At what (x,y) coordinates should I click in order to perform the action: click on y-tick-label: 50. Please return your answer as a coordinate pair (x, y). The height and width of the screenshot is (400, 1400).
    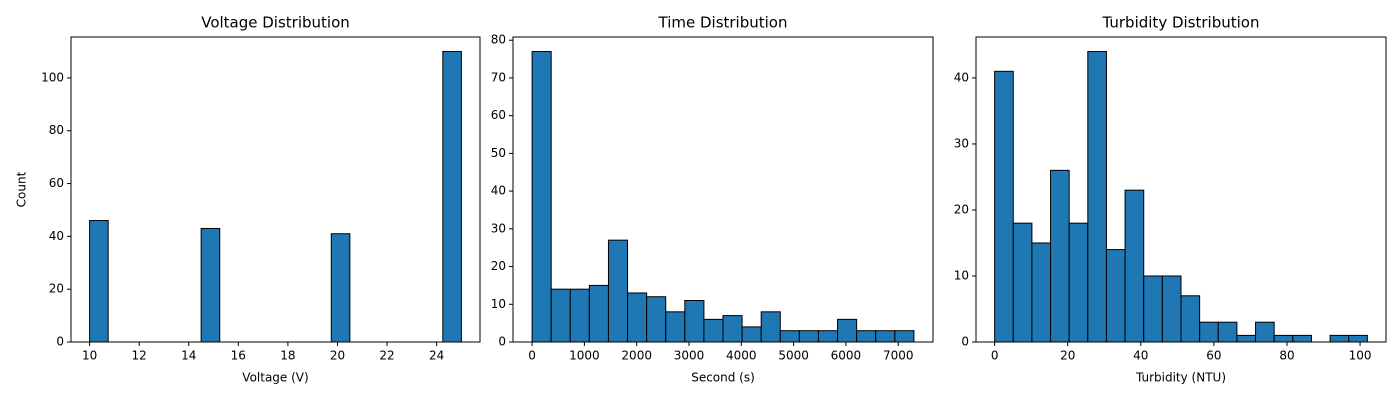
    Looking at the image, I should click on (498, 153).